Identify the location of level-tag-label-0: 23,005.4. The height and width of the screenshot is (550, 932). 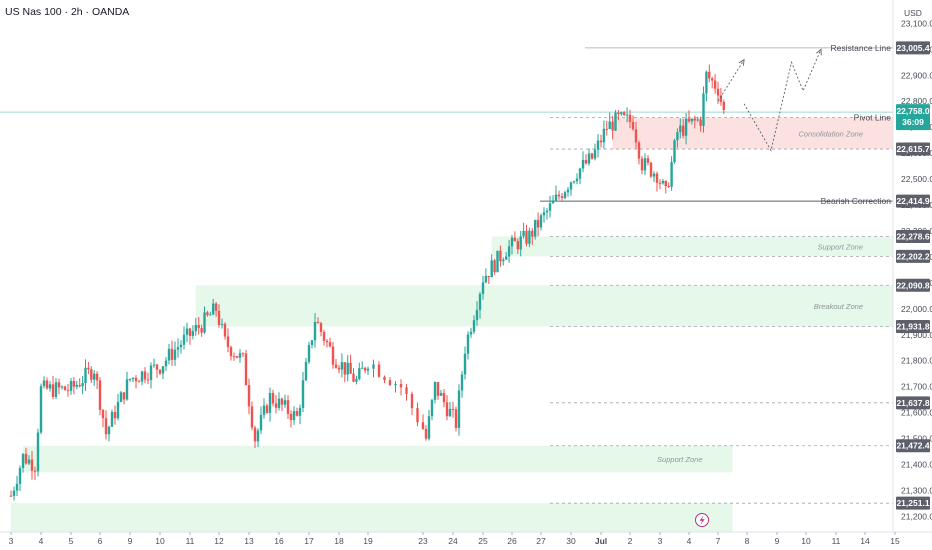
(912, 48).